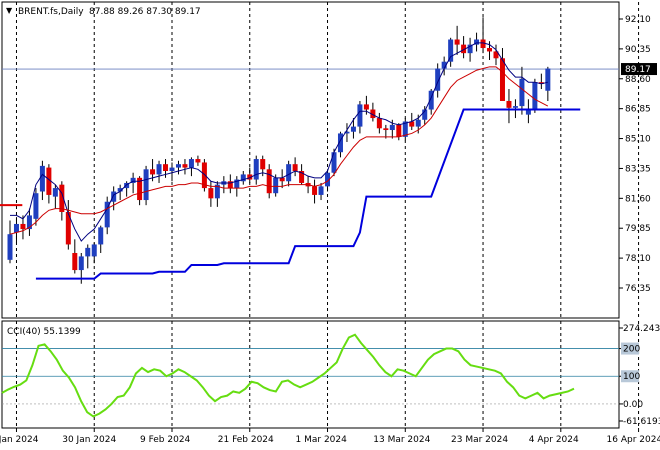 The image size is (660, 450). I want to click on y-tick-label: 200, so click(631, 350).